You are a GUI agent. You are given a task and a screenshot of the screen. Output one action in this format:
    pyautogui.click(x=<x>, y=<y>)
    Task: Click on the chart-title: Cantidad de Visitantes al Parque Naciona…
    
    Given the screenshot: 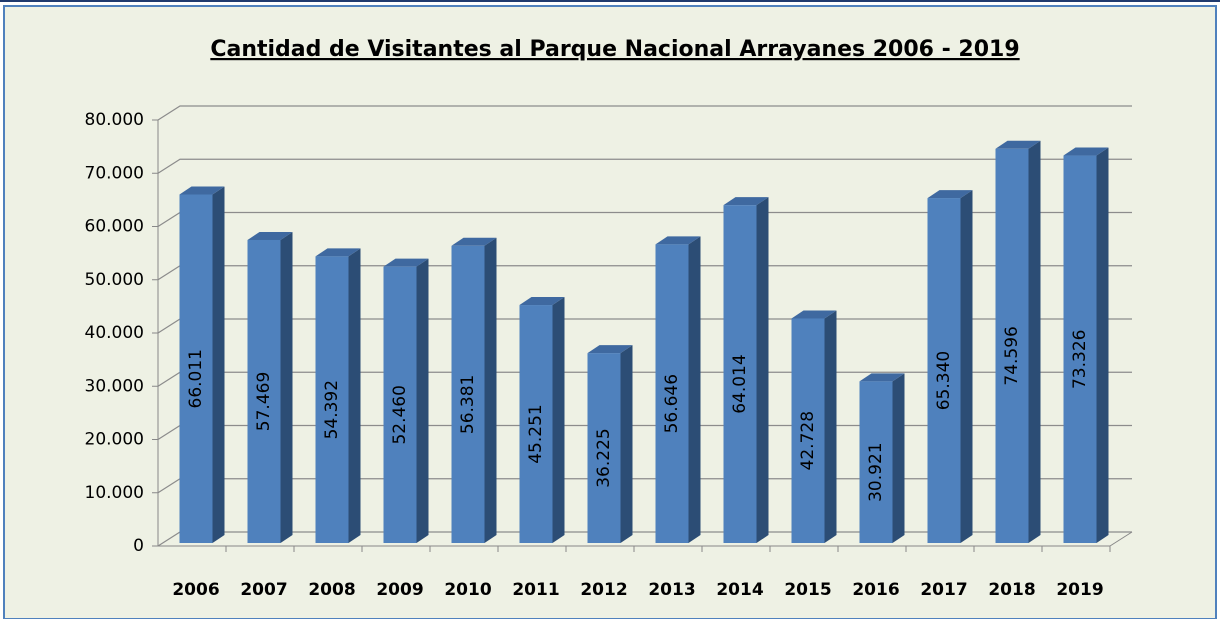 What is the action you would take?
    pyautogui.click(x=614, y=49)
    